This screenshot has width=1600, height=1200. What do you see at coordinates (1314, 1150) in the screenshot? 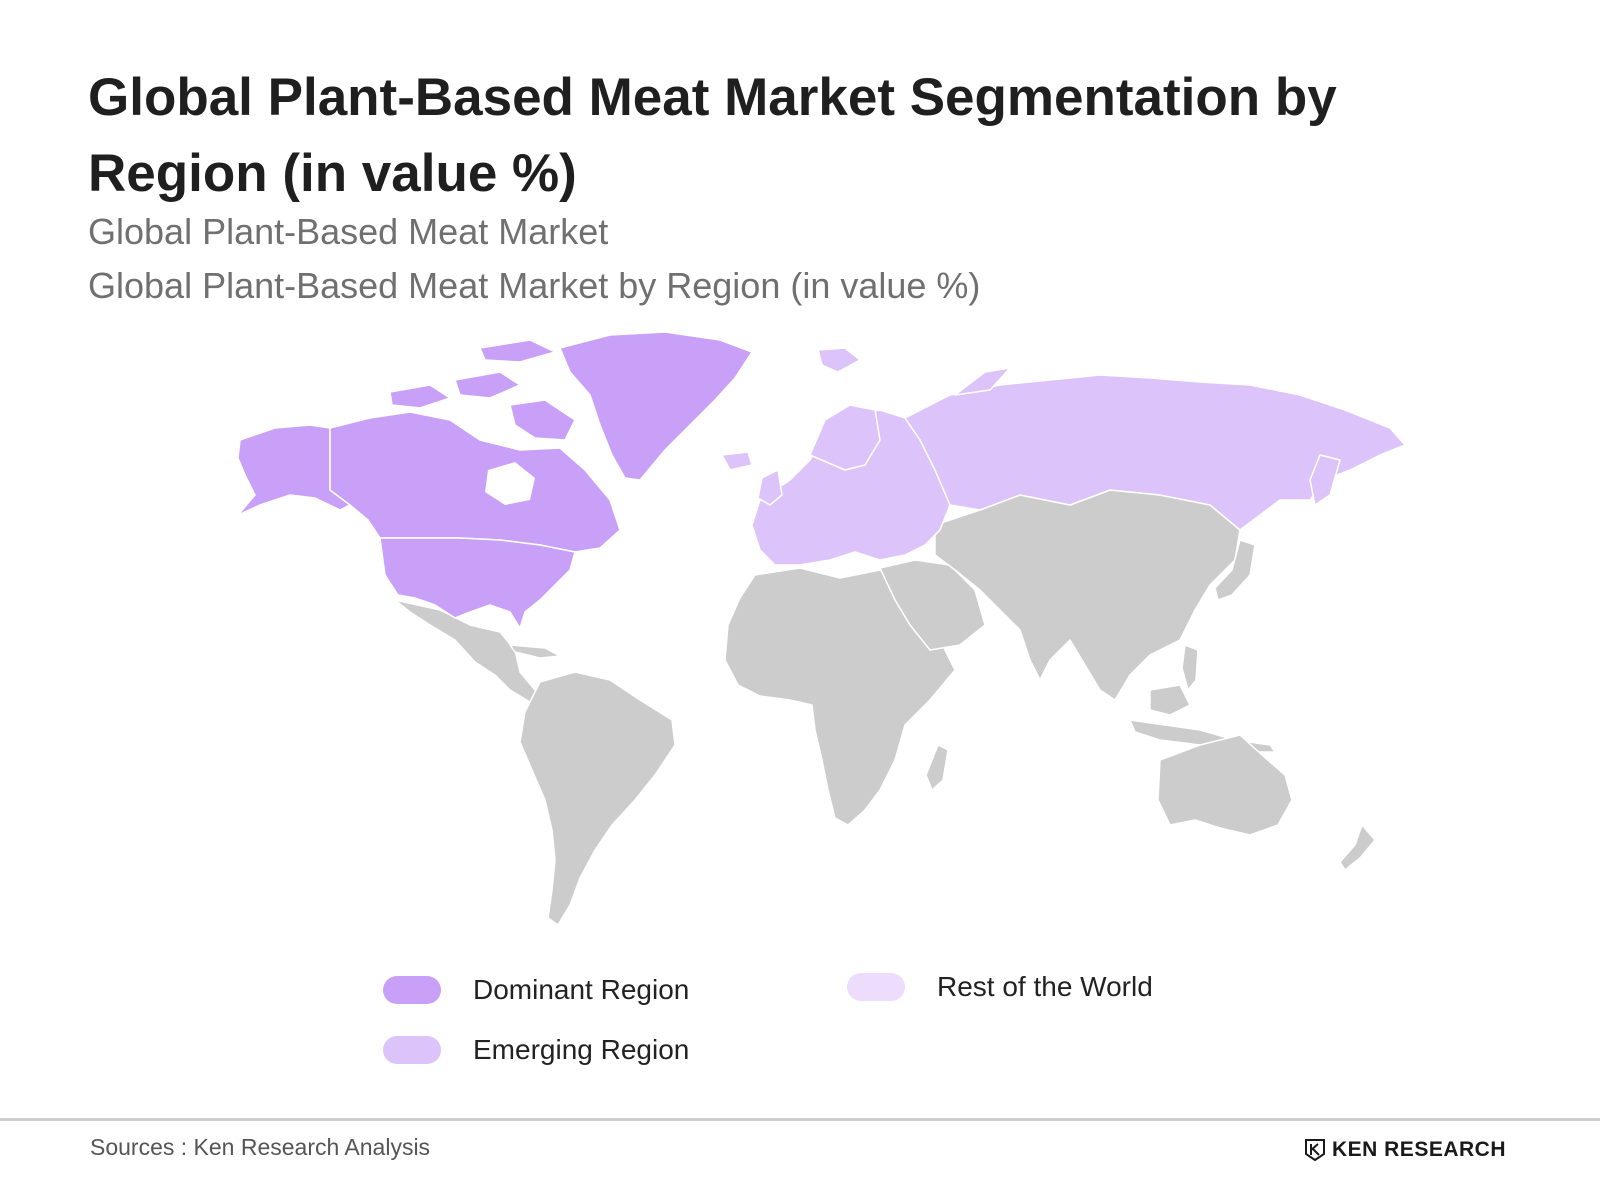
I see `ken-research-logo-icon` at bounding box center [1314, 1150].